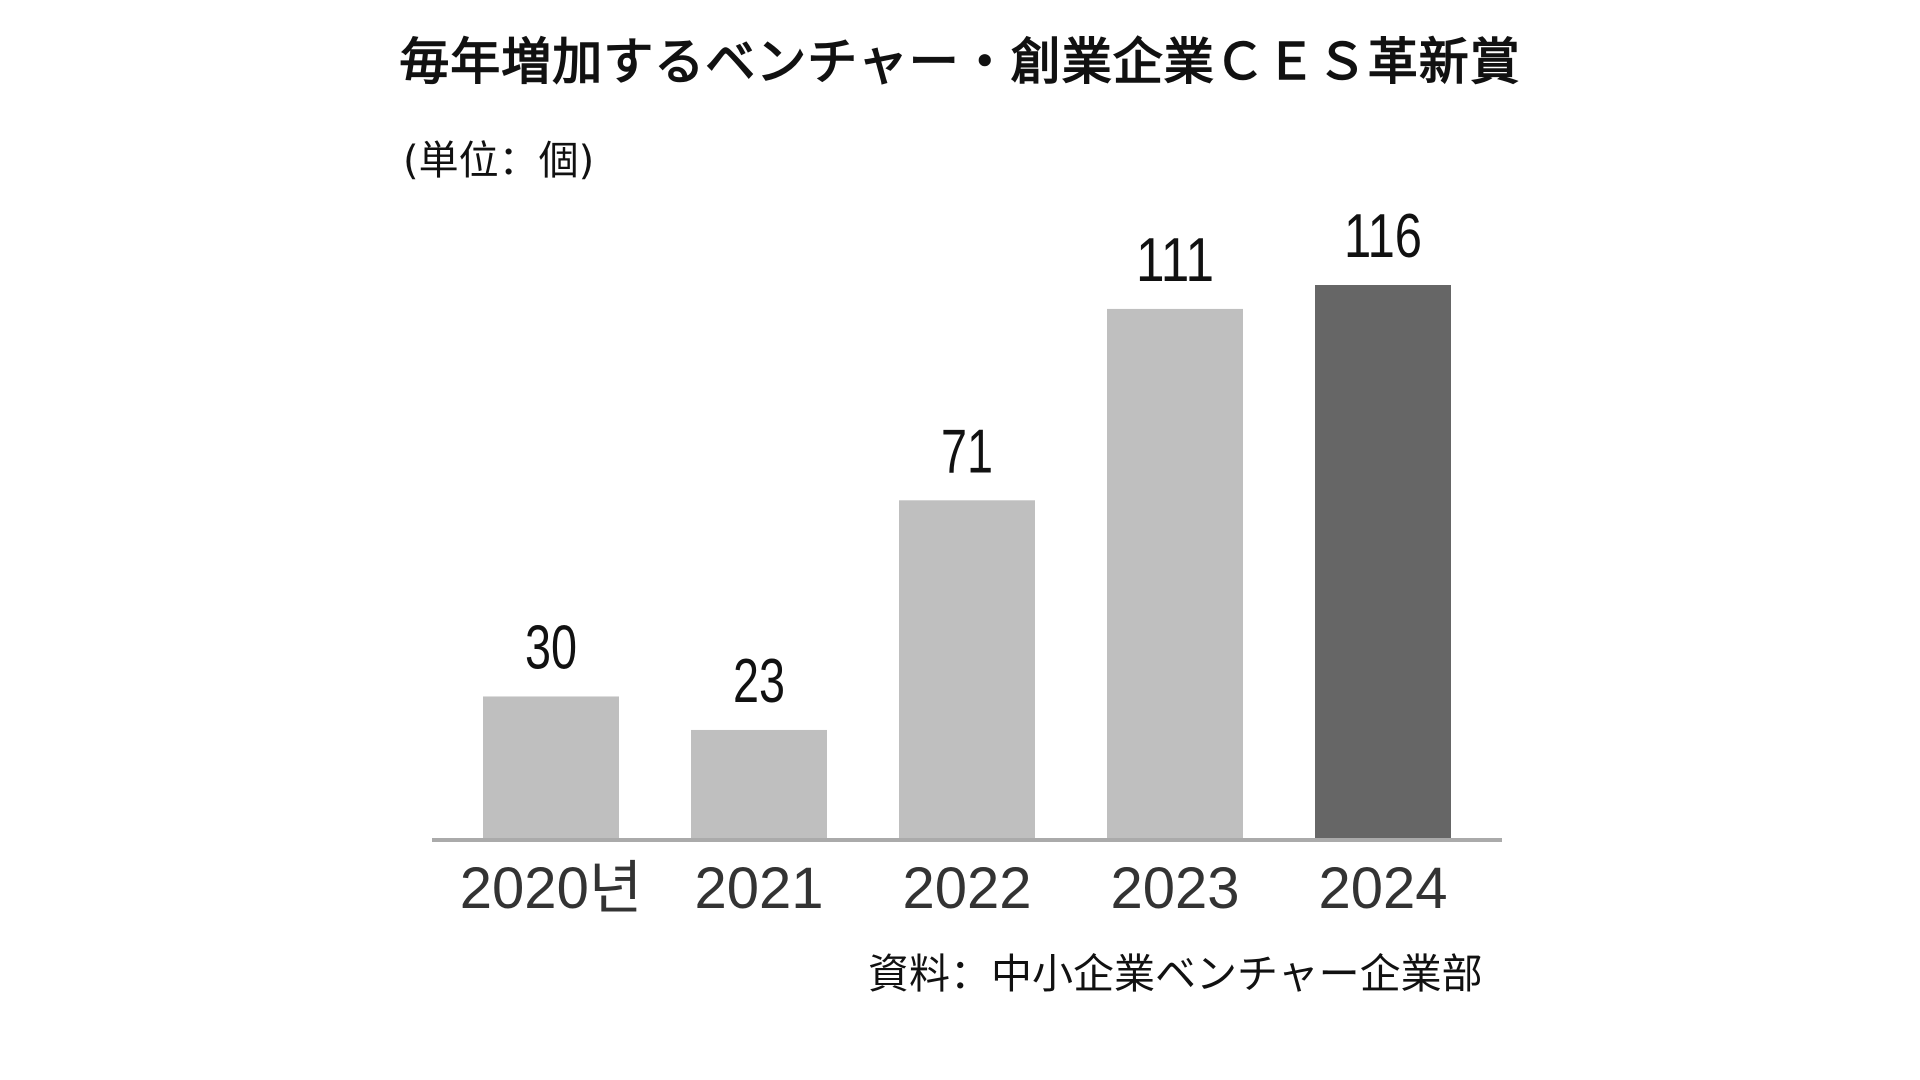 Image resolution: width=1920 pixels, height=1080 pixels. Describe the element at coordinates (1175, 260) in the screenshot. I see `value-label-2023: 111` at that location.